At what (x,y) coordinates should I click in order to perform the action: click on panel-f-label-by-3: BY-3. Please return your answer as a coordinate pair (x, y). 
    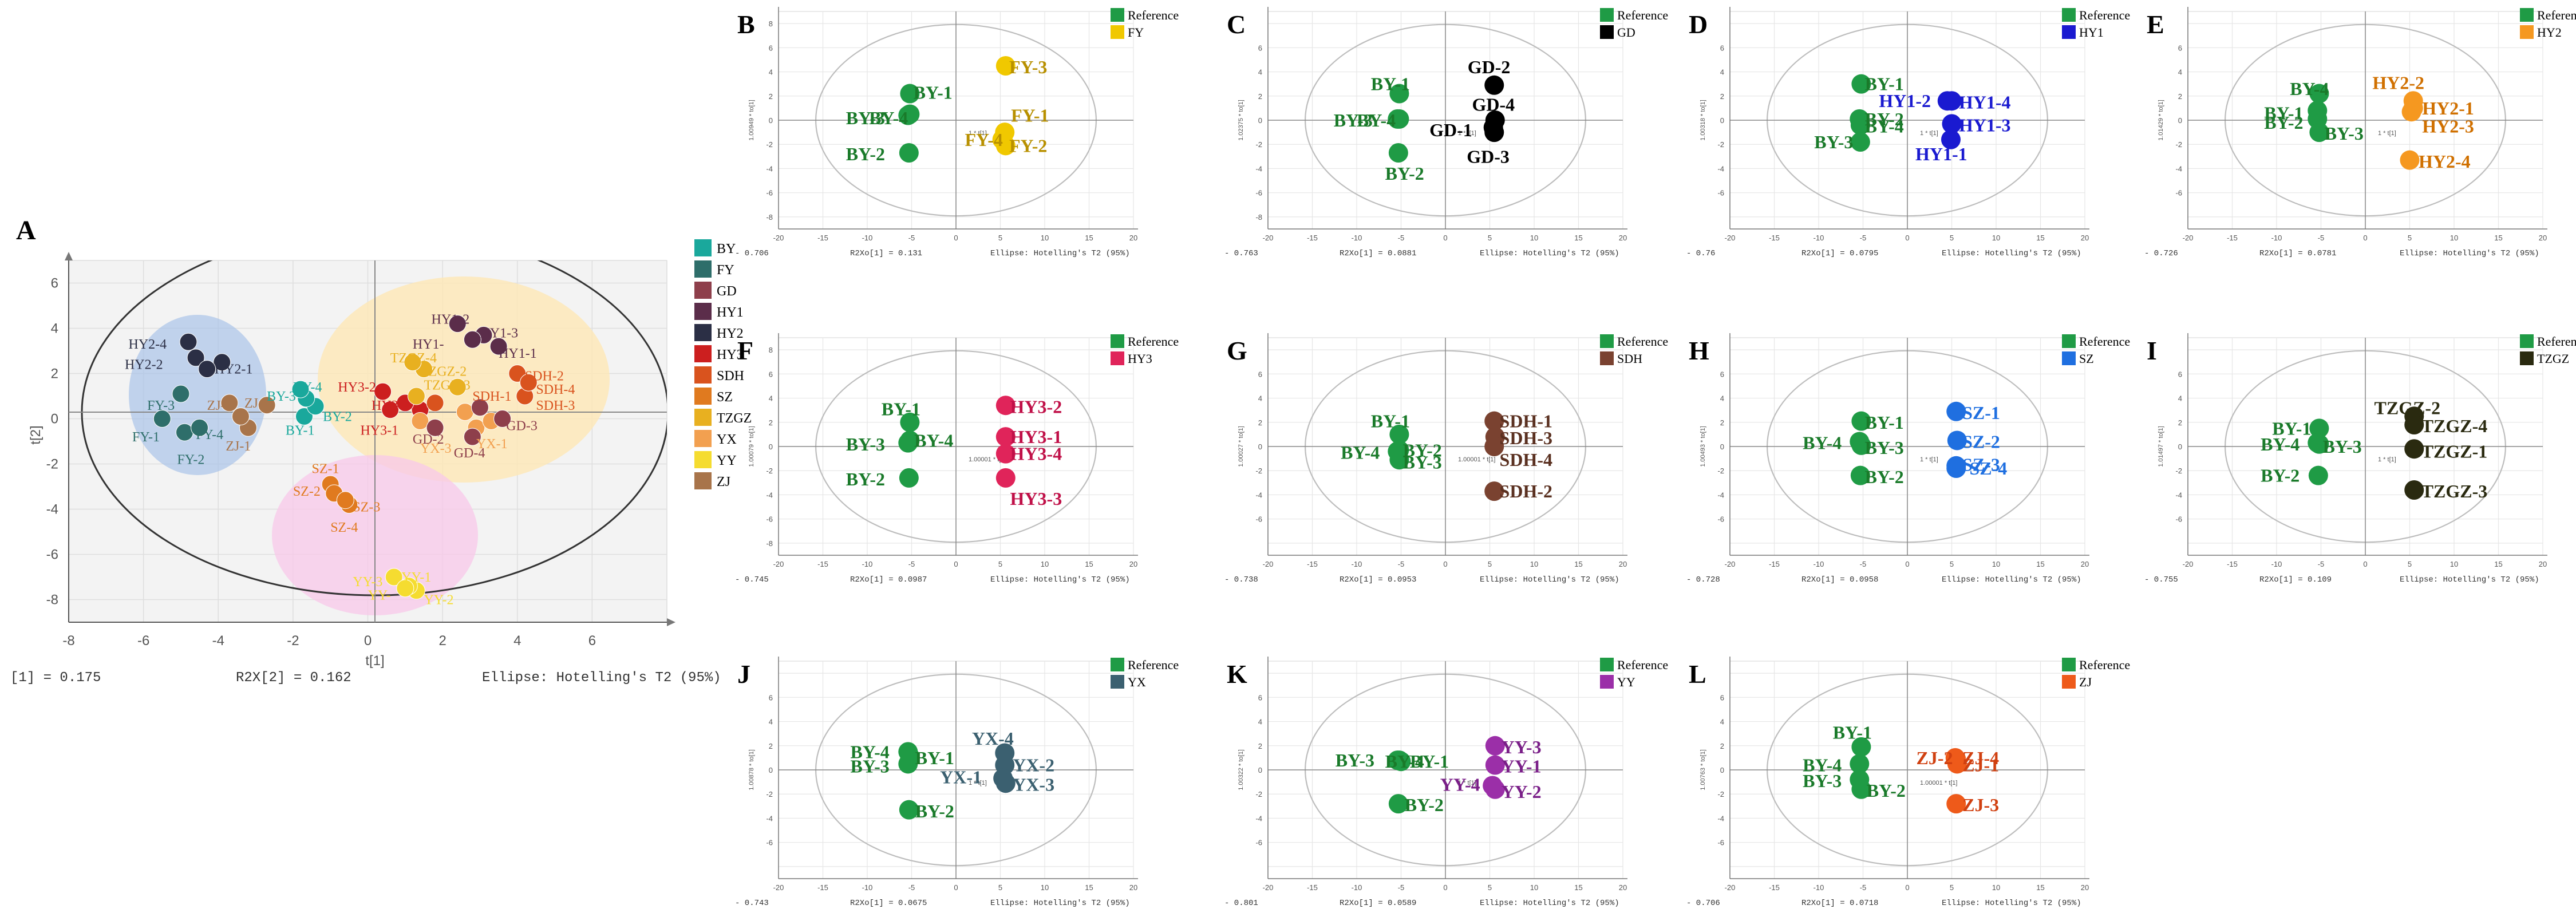
    Looking at the image, I should click on (865, 444).